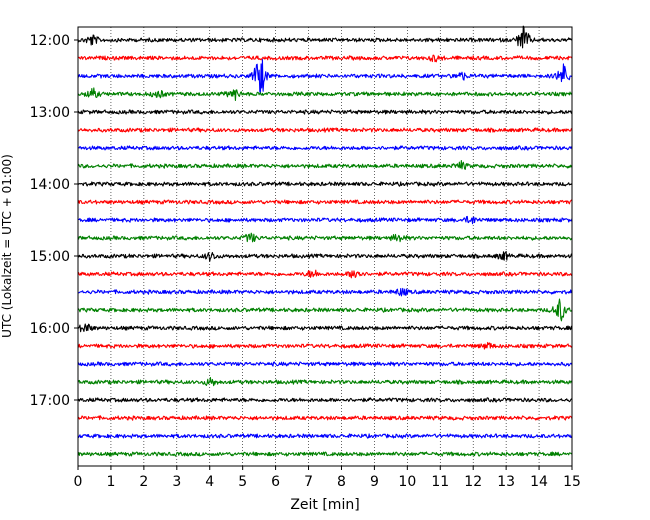  I want to click on y-tick-label-1400: 14:00, so click(50, 185).